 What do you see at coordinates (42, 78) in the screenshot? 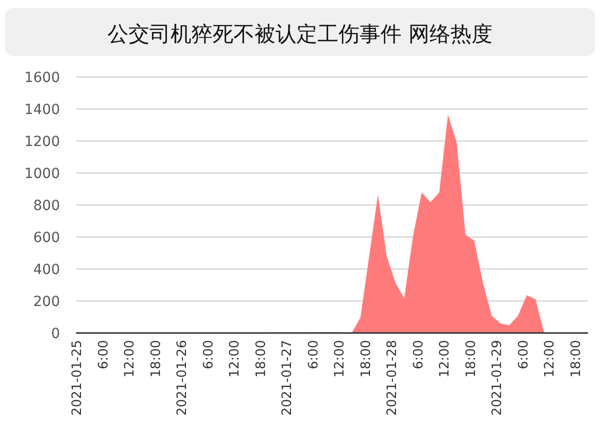
I see `y-tick-label: 1600` at bounding box center [42, 78].